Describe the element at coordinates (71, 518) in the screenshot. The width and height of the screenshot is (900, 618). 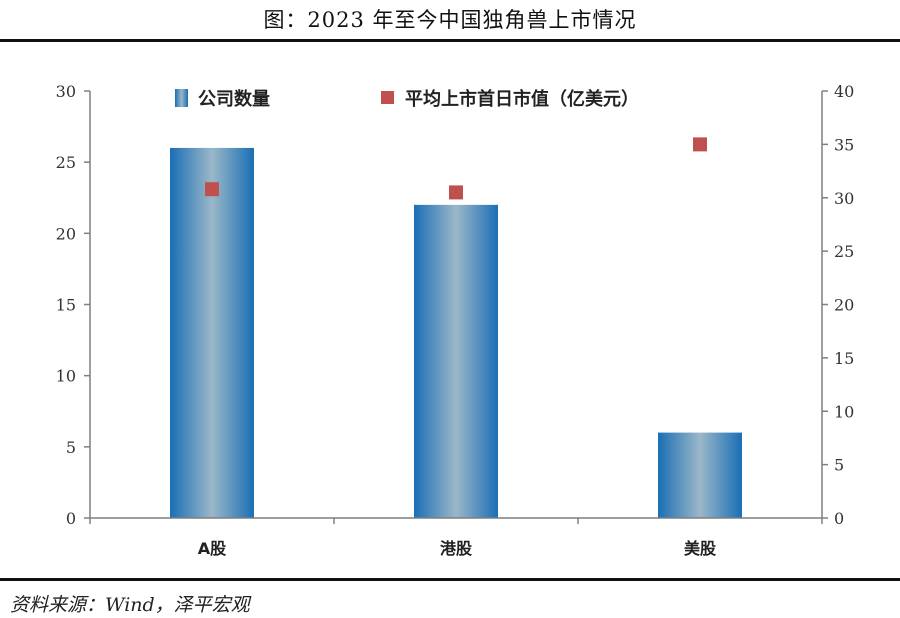
I see `left-tick-label: 0` at that location.